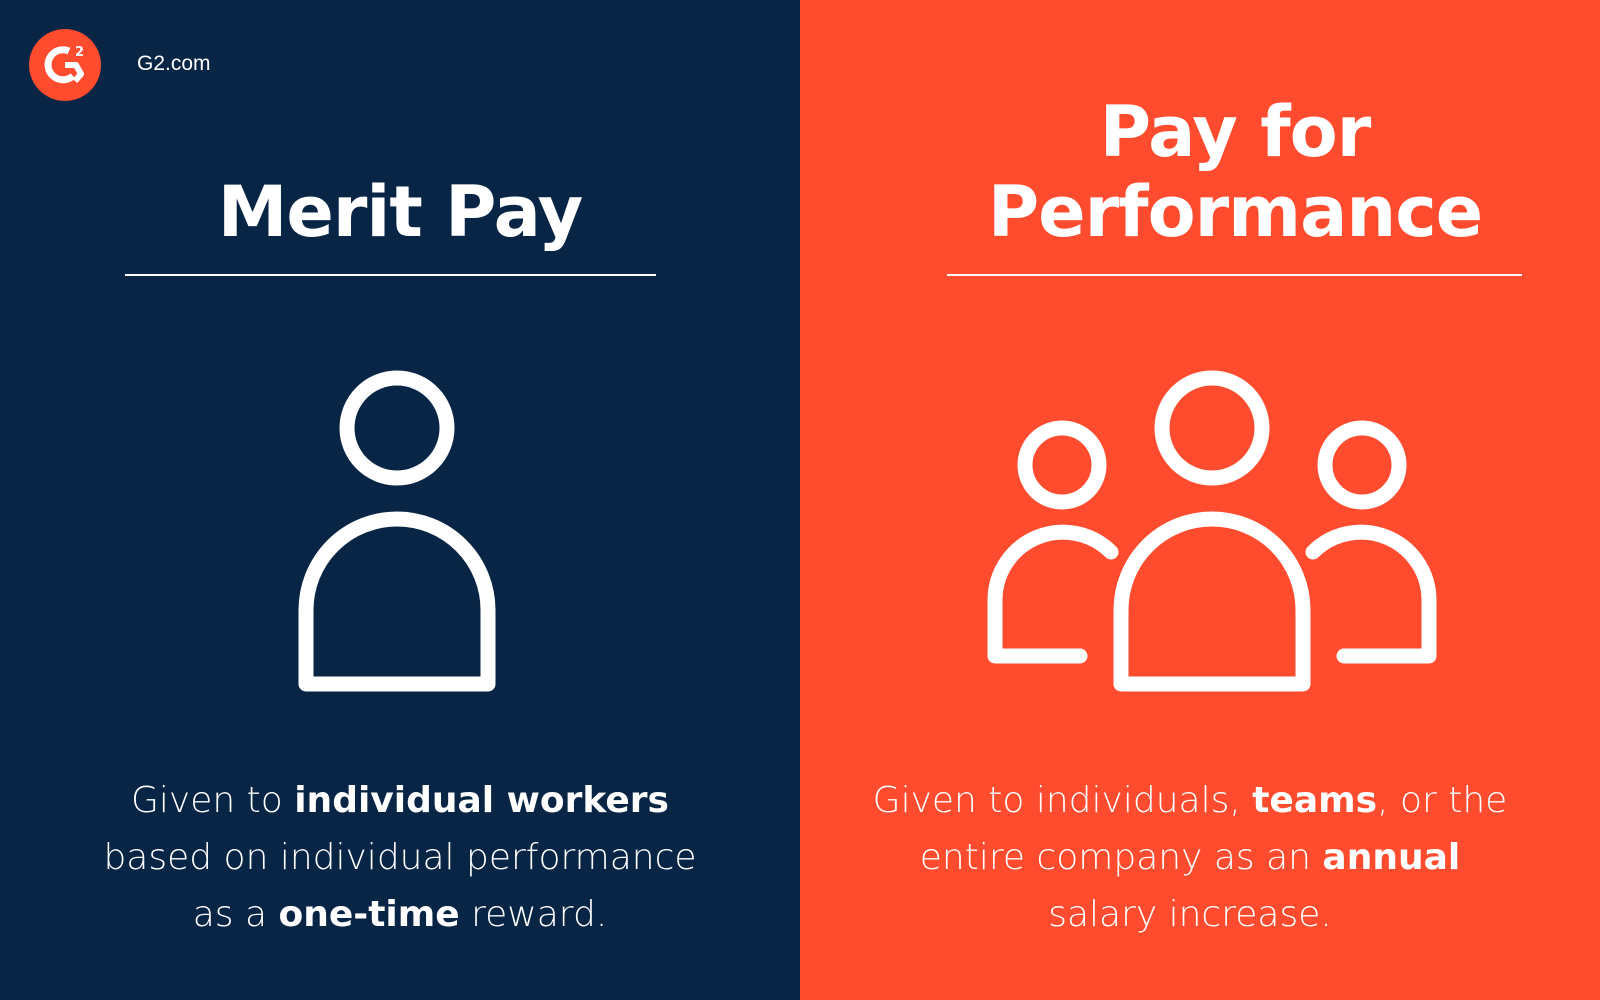 Image resolution: width=1600 pixels, height=1000 pixels. Describe the element at coordinates (1062, 800) in the screenshot. I see `desc-text: Given to individuals,` at that location.